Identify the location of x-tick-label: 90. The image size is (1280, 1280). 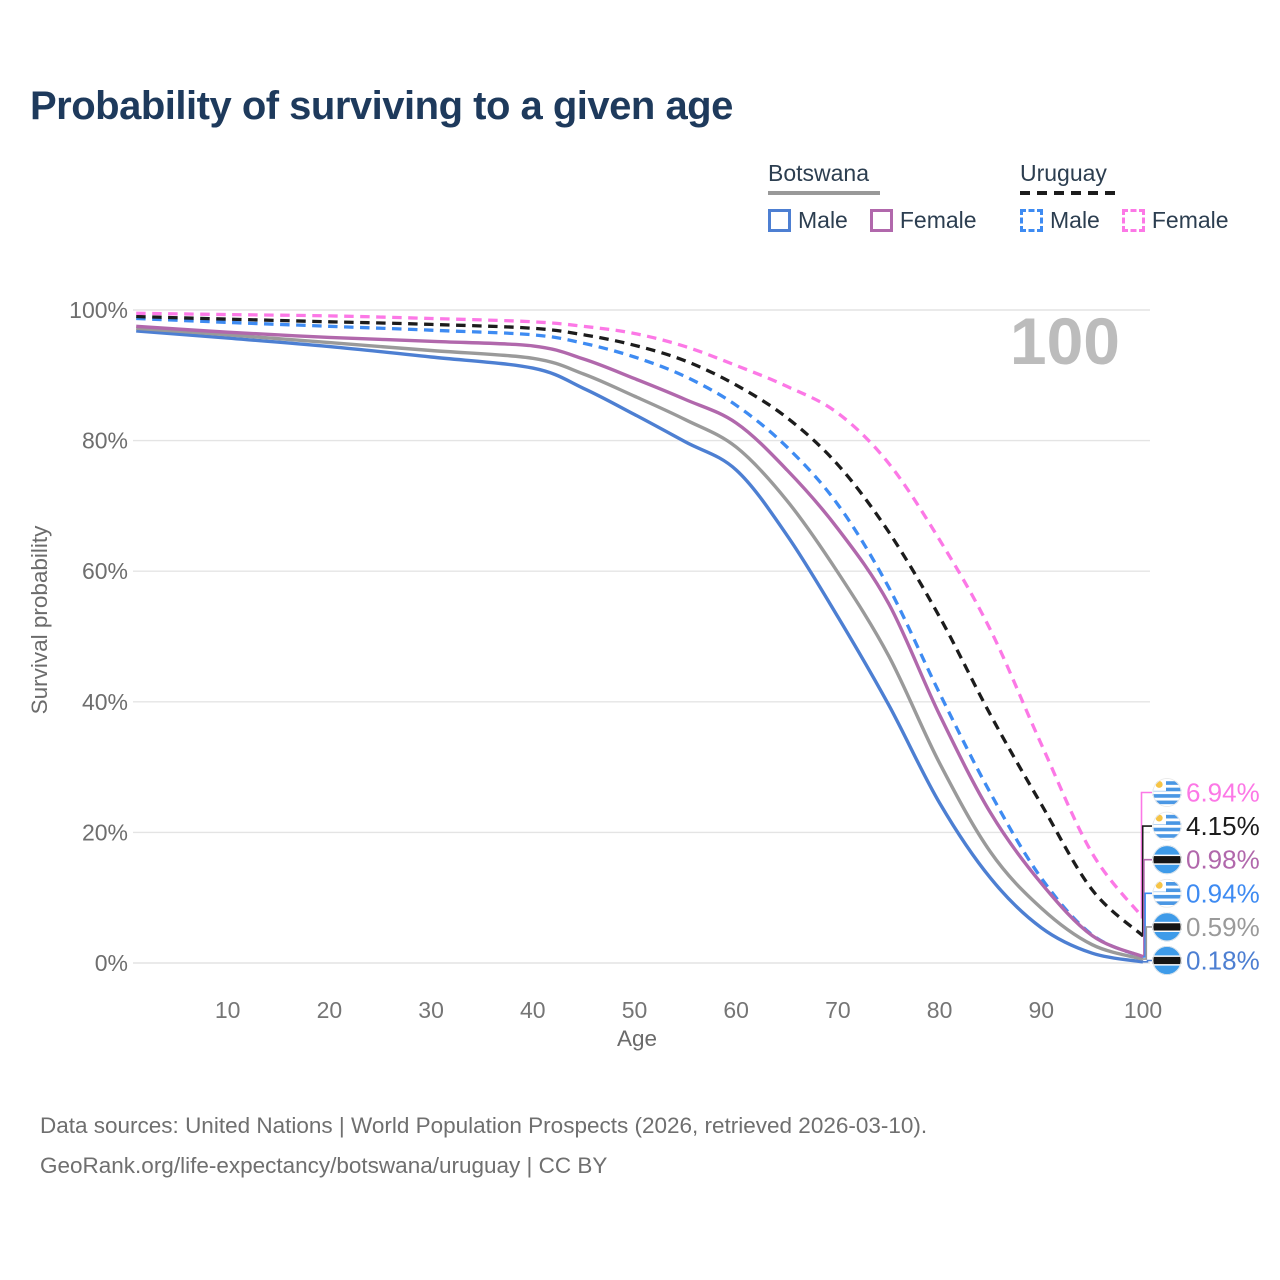
(1042, 1010).